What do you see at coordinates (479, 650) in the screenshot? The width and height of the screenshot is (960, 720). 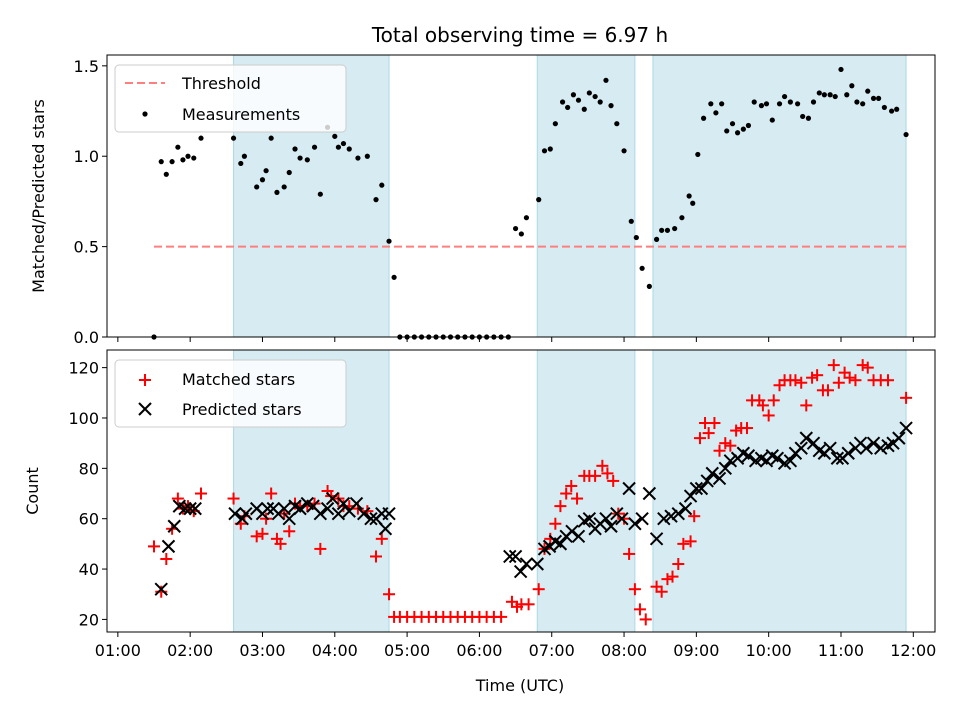 I see `x-tick-label: 06:00` at bounding box center [479, 650].